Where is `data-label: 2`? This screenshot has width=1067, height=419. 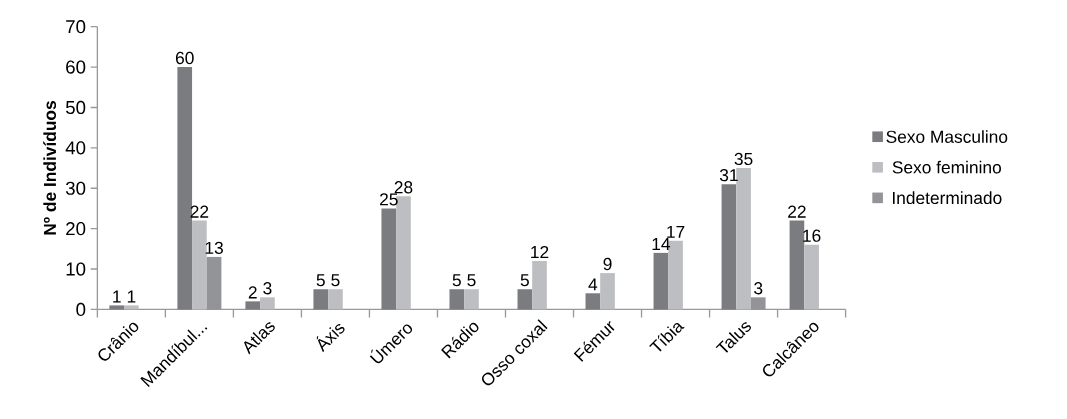
data-label: 2 is located at coordinates (252, 292).